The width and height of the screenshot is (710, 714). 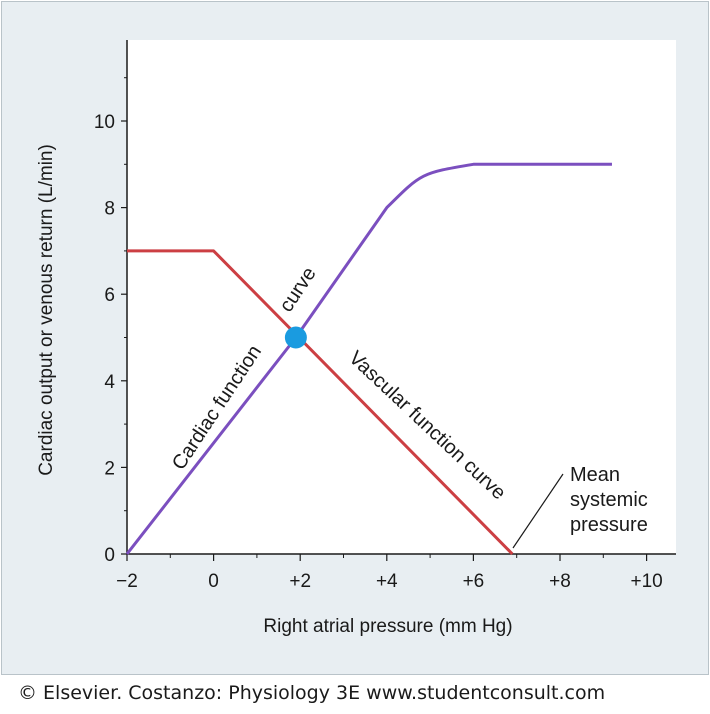 I want to click on x-tick-label: 0, so click(x=213, y=581).